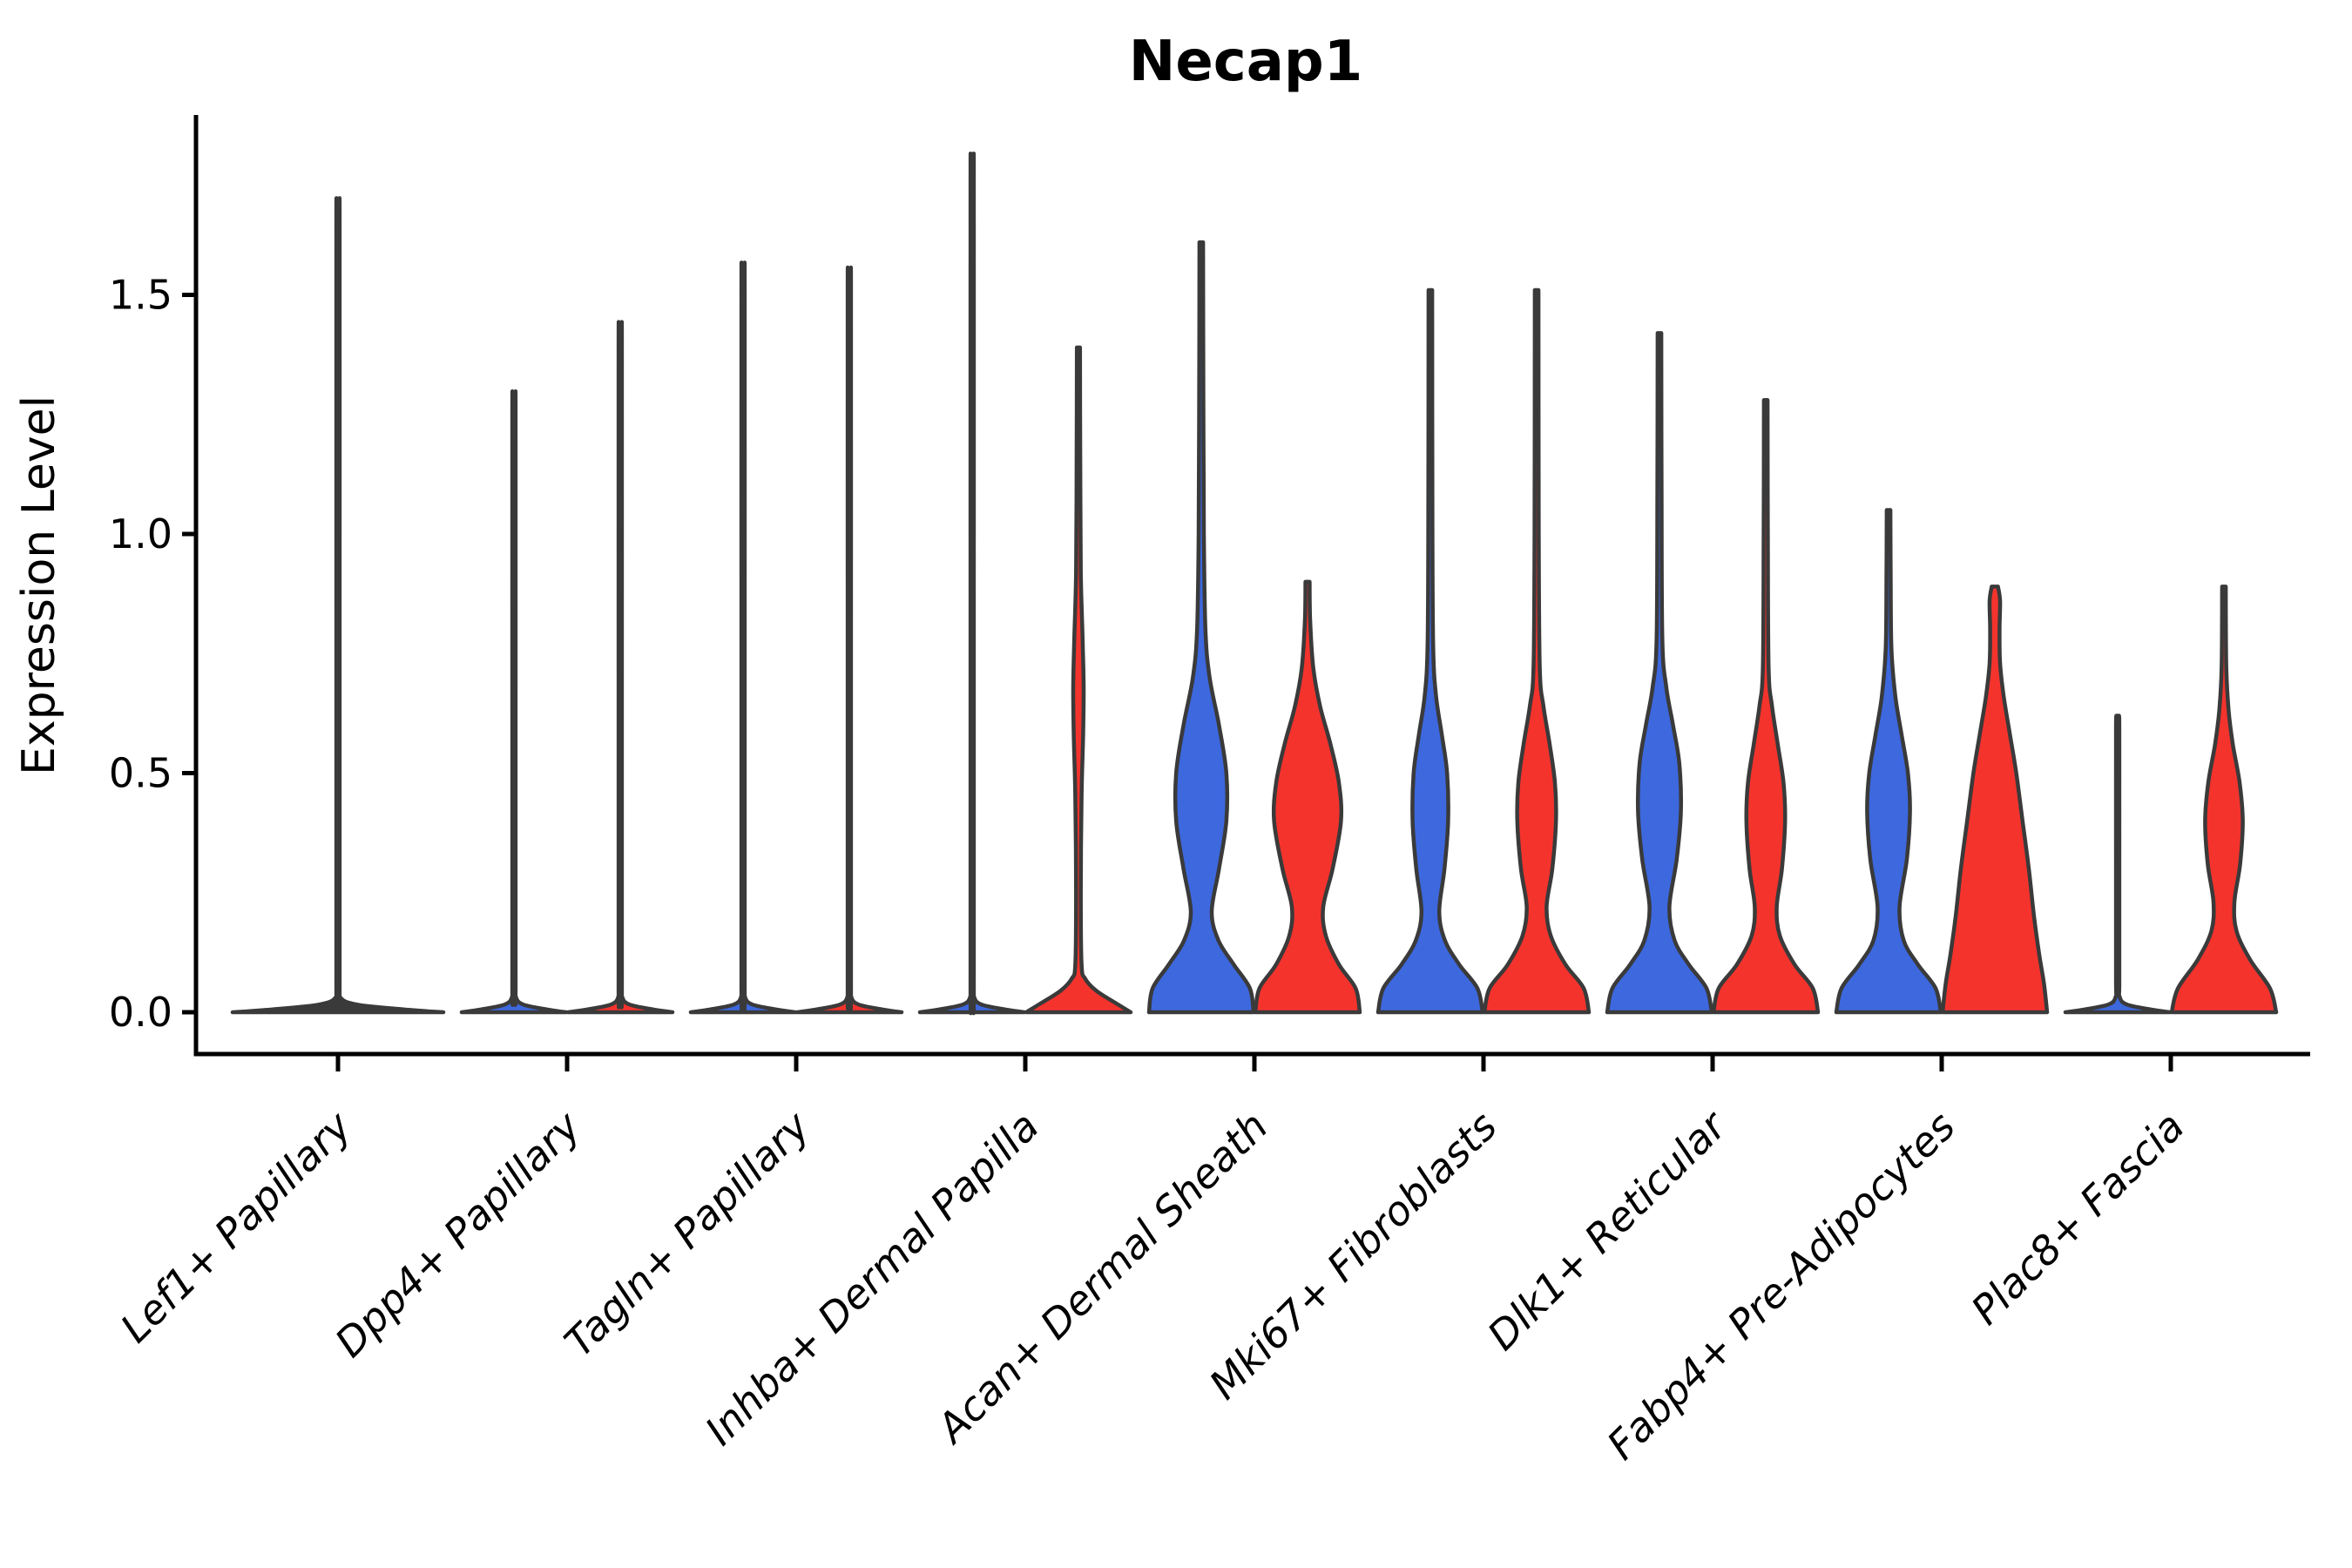 This screenshot has width=2352, height=1568. I want to click on violin-dpp4-papillary-red, so click(620, 667).